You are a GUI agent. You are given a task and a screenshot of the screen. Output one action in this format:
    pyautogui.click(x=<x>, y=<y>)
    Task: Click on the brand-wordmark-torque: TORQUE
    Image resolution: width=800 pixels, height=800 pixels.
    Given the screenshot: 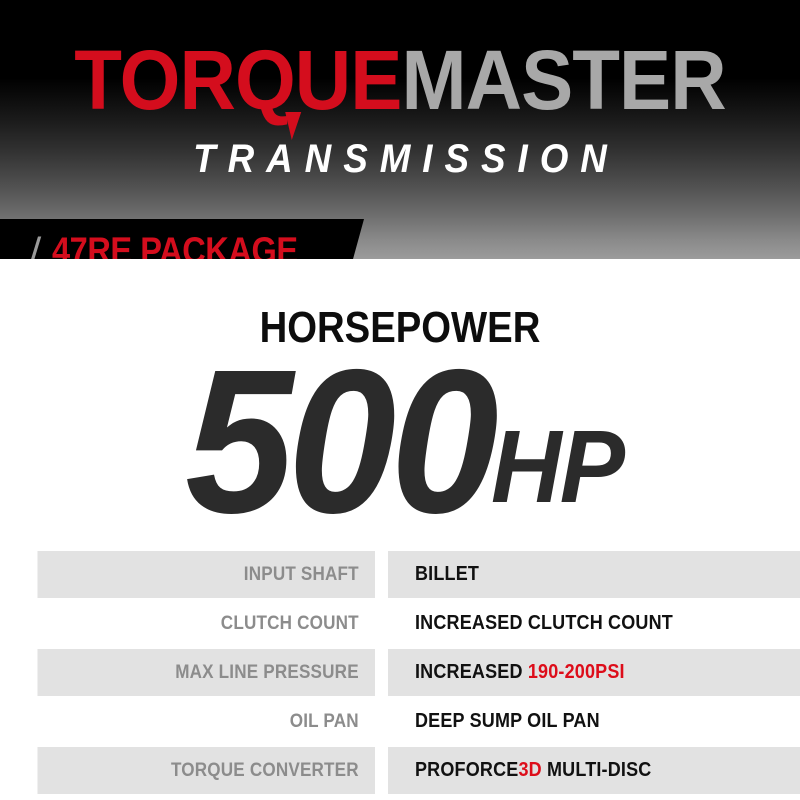 What is the action you would take?
    pyautogui.click(x=238, y=80)
    